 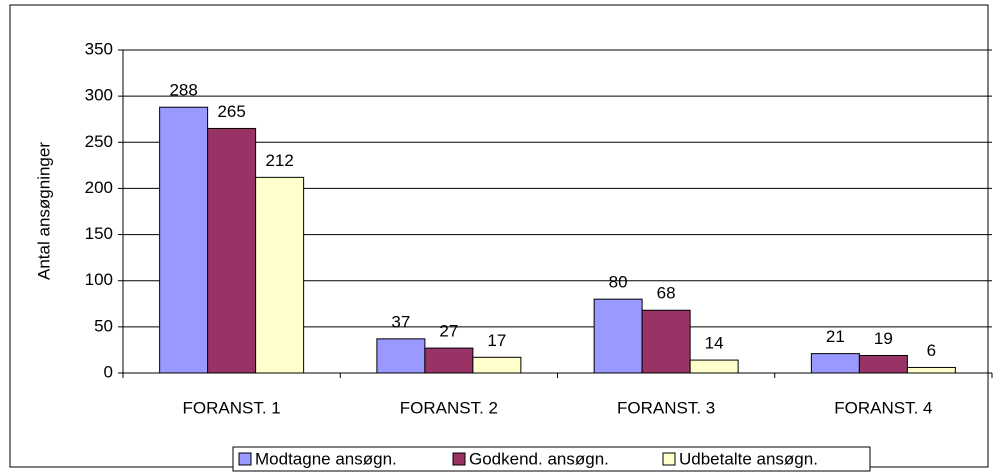 I want to click on data-label: 265, so click(x=231, y=111).